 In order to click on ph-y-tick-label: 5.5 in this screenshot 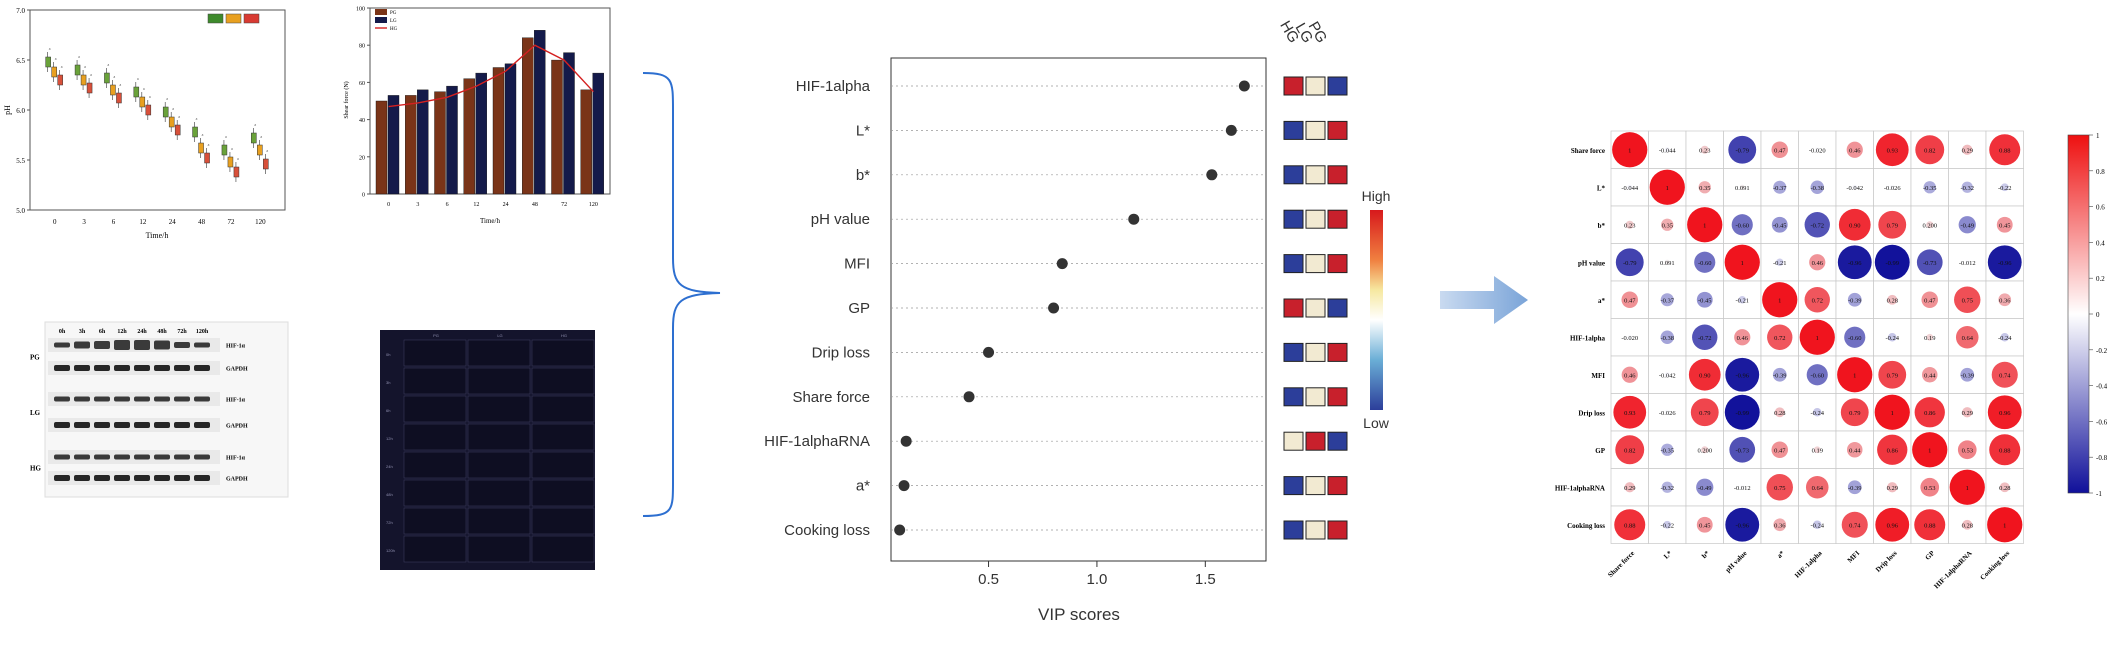, I will do `click(20, 161)`.